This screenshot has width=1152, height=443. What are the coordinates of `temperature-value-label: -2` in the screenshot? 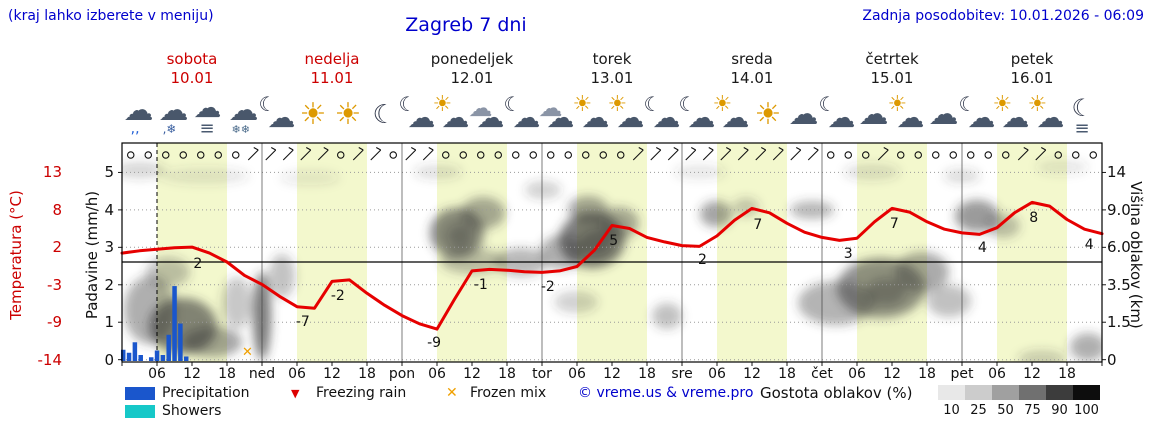 It's located at (547, 286).